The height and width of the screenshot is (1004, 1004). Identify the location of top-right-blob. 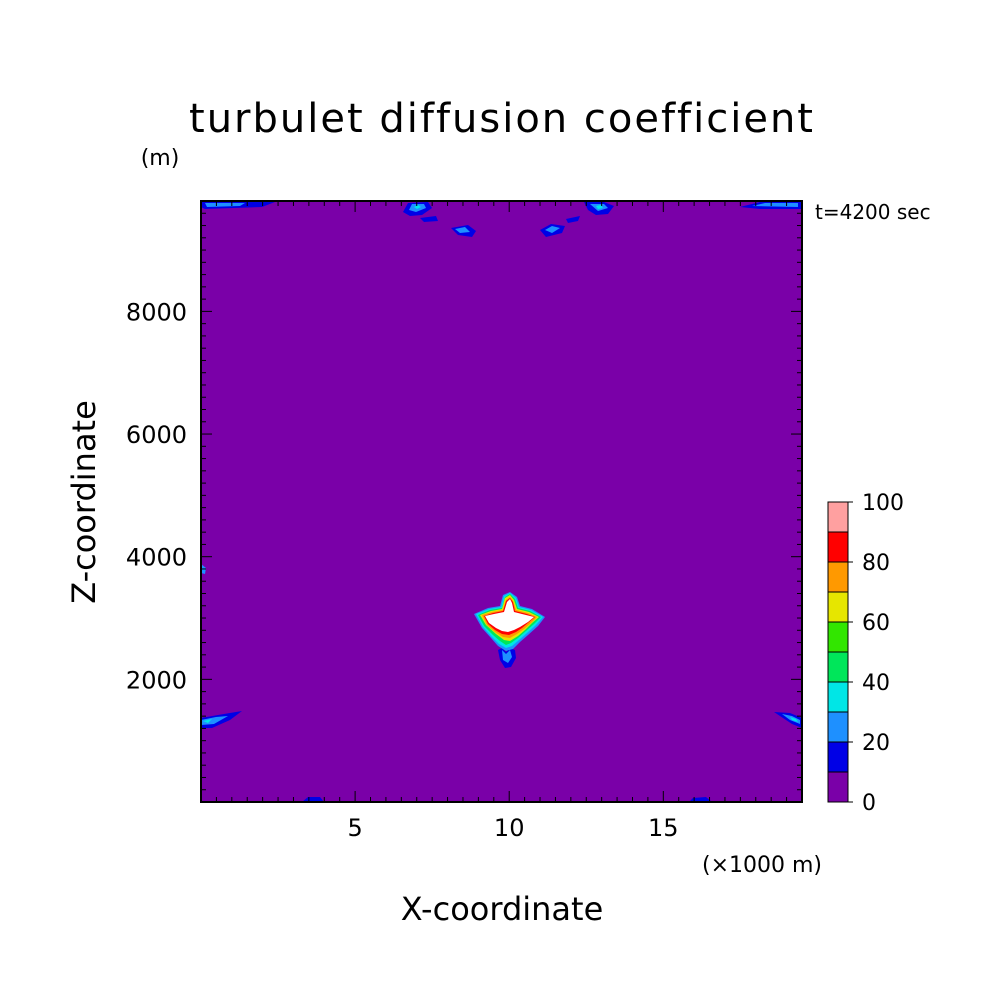
(599, 208).